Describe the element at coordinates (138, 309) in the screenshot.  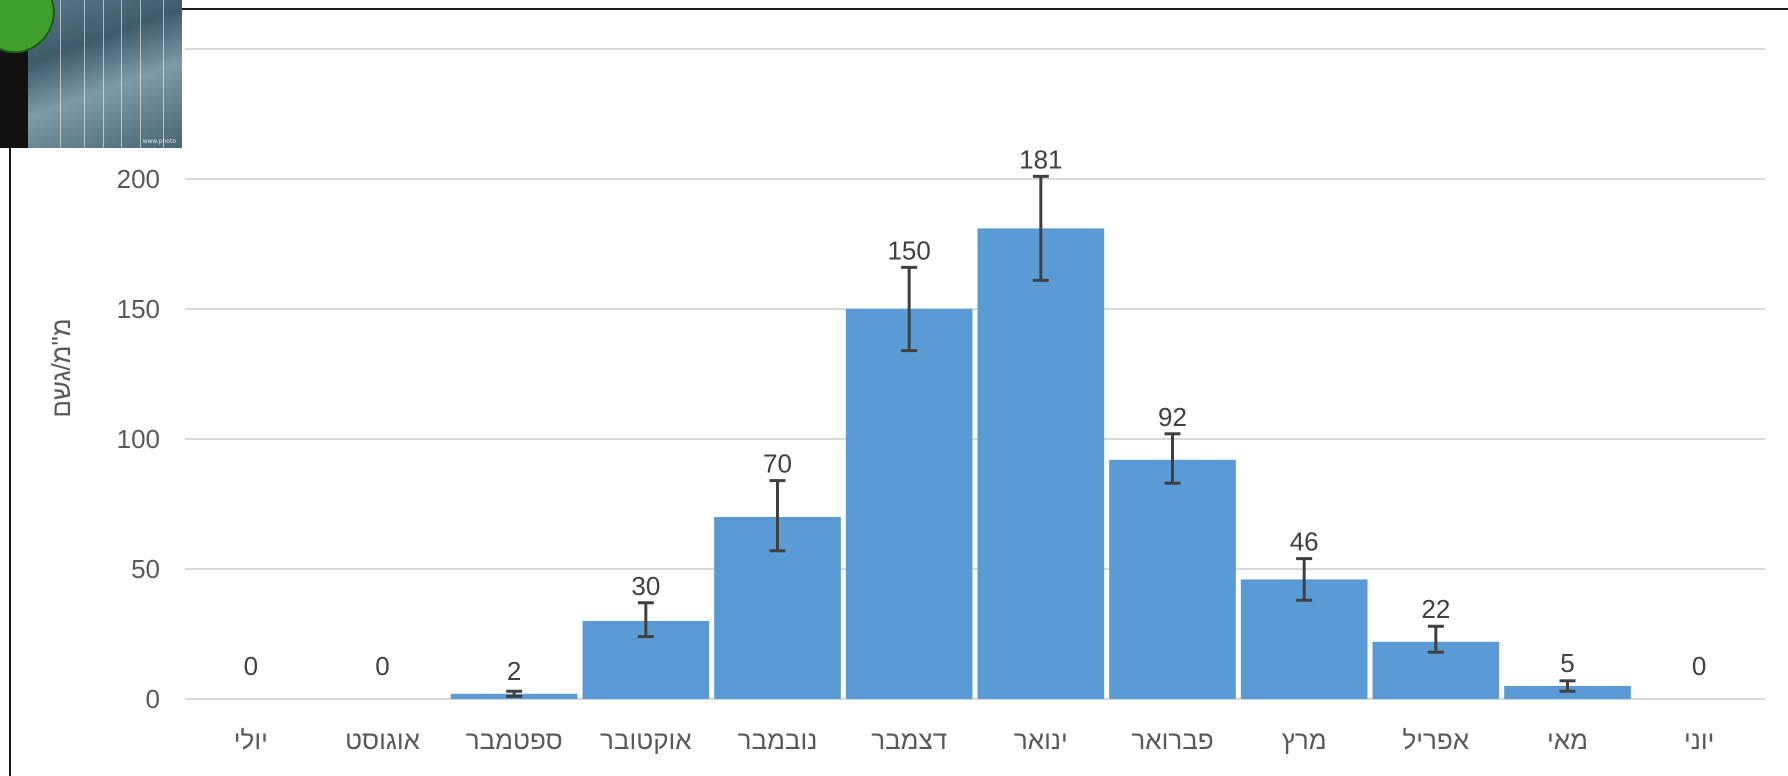
I see `y-tick-label: 150` at that location.